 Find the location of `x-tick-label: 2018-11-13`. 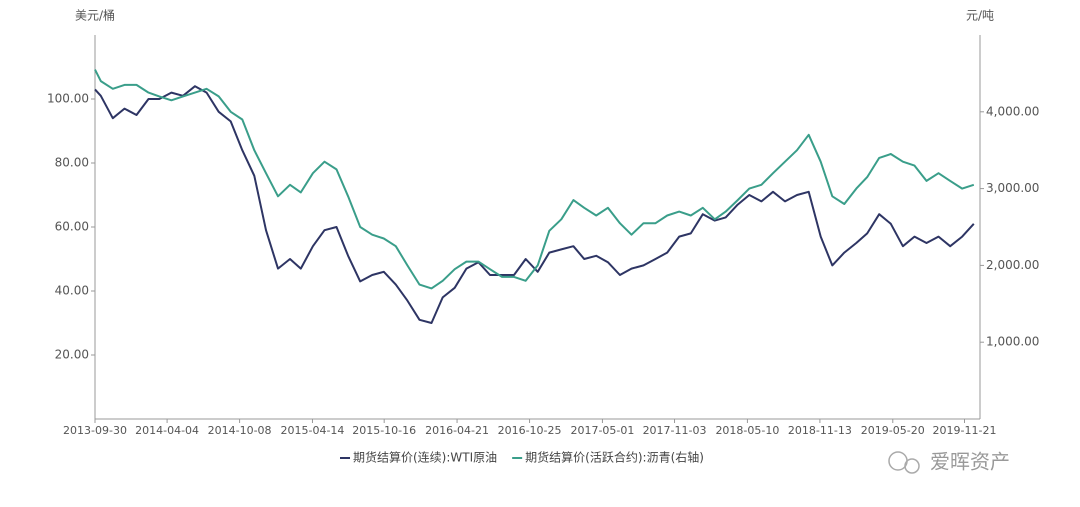

x-tick-label: 2018-11-13 is located at coordinates (820, 430).